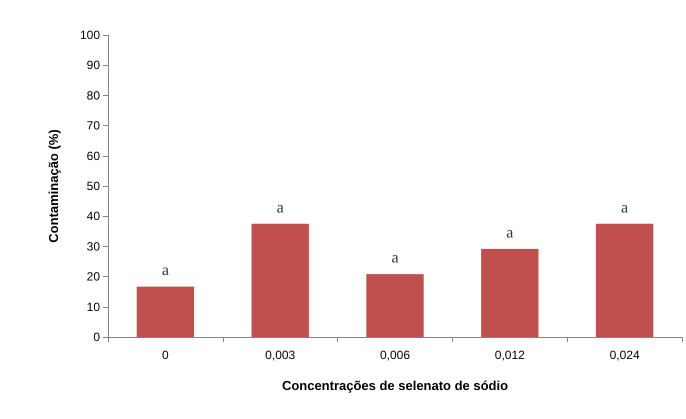 The height and width of the screenshot is (419, 686). What do you see at coordinates (93, 95) in the screenshot?
I see `y-tick-label: 80` at bounding box center [93, 95].